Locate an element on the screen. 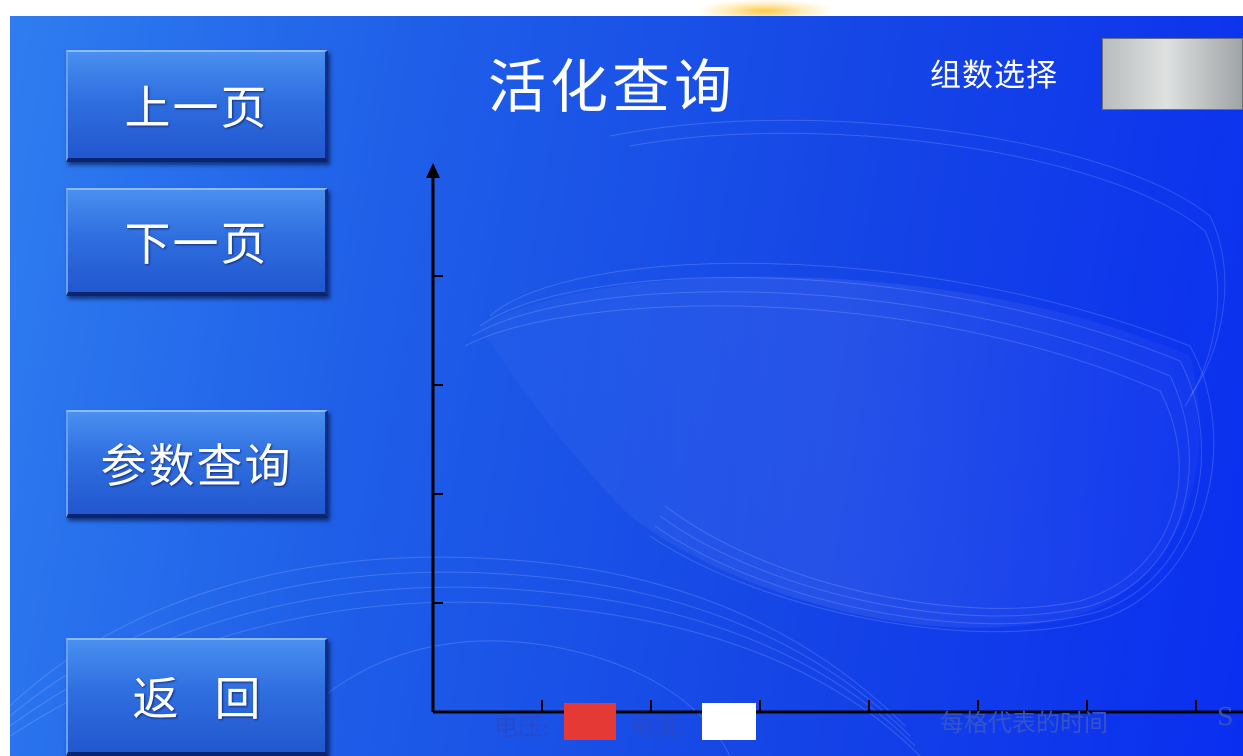  page-title: 活化查询 is located at coordinates (612, 87).